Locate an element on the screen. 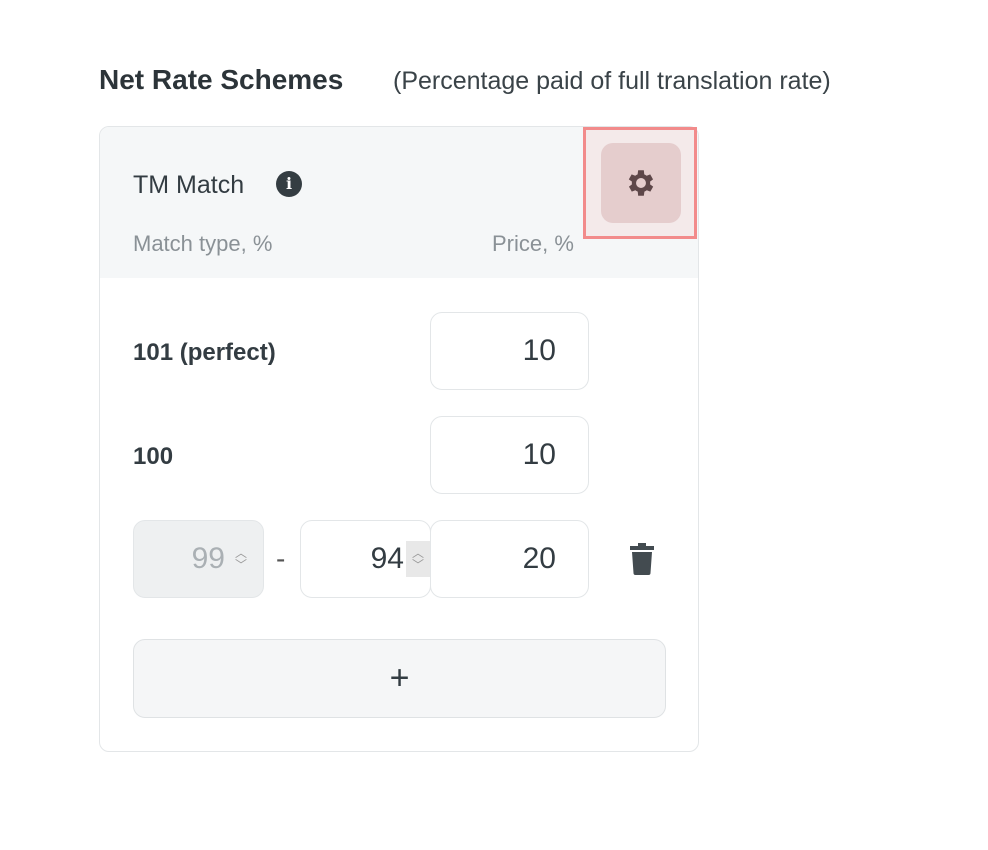  column-match-type: Match type, % is located at coordinates (203, 243).